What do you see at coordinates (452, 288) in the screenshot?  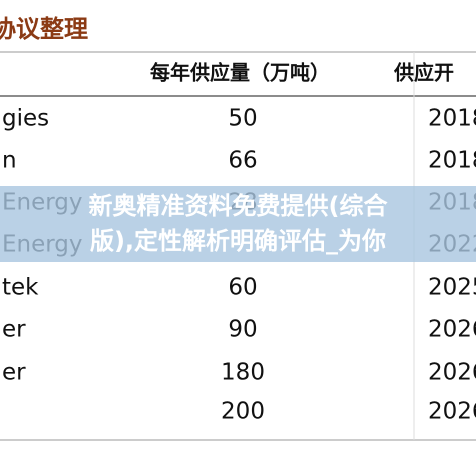 I see `table-cell: 2025` at bounding box center [452, 288].